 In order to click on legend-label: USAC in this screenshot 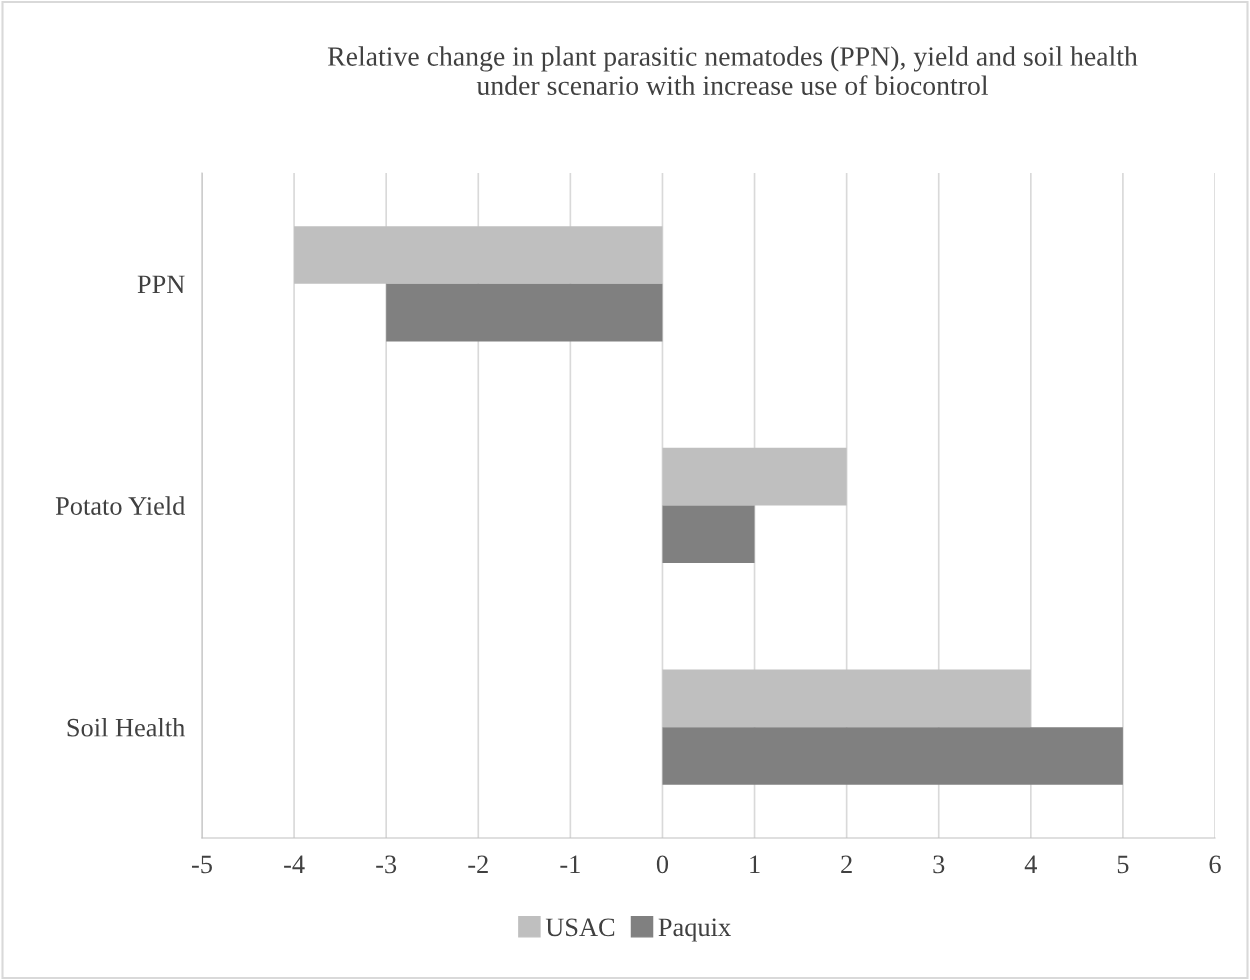, I will do `click(580, 927)`.